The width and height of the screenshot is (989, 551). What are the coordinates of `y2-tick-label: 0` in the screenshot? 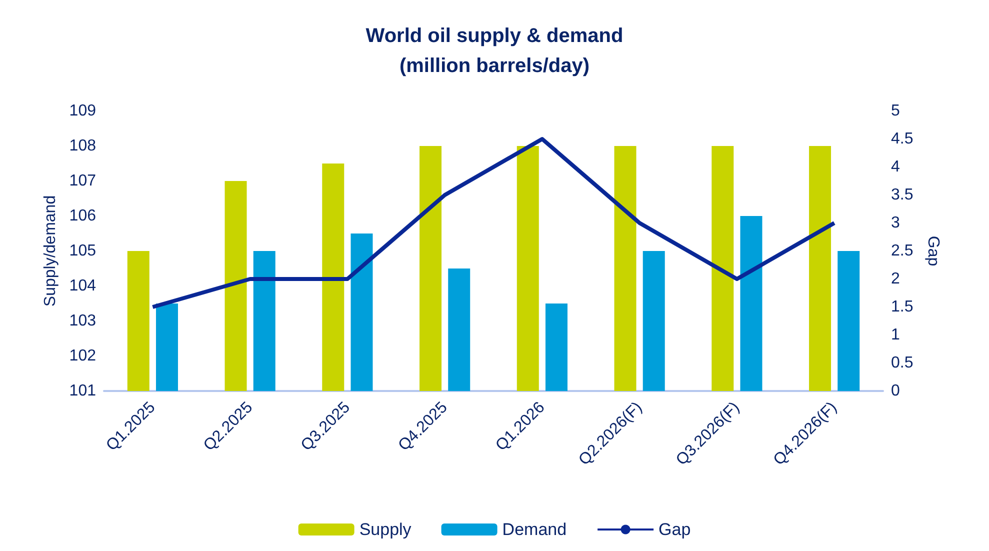 It's located at (895, 391).